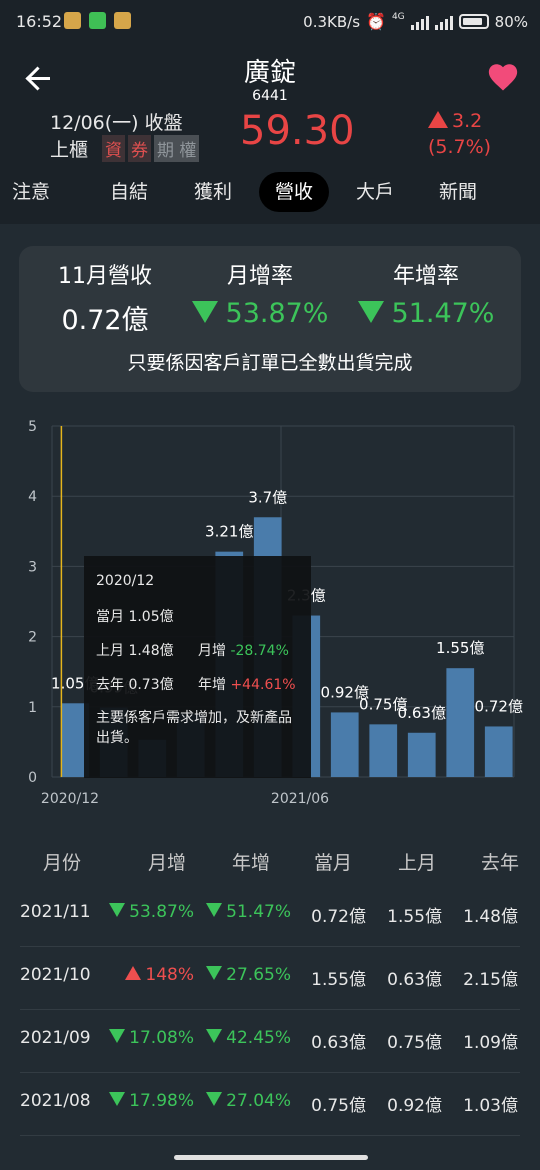 This screenshot has width=540, height=1170. I want to click on cell-month: 2021/09, so click(55, 1038).